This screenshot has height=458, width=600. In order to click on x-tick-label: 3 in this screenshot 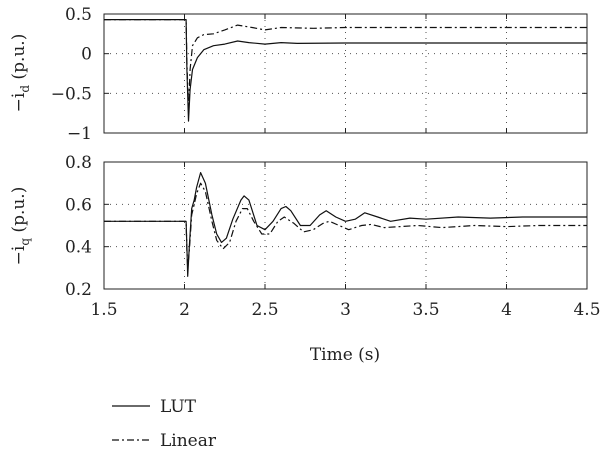, I will do `click(345, 310)`.